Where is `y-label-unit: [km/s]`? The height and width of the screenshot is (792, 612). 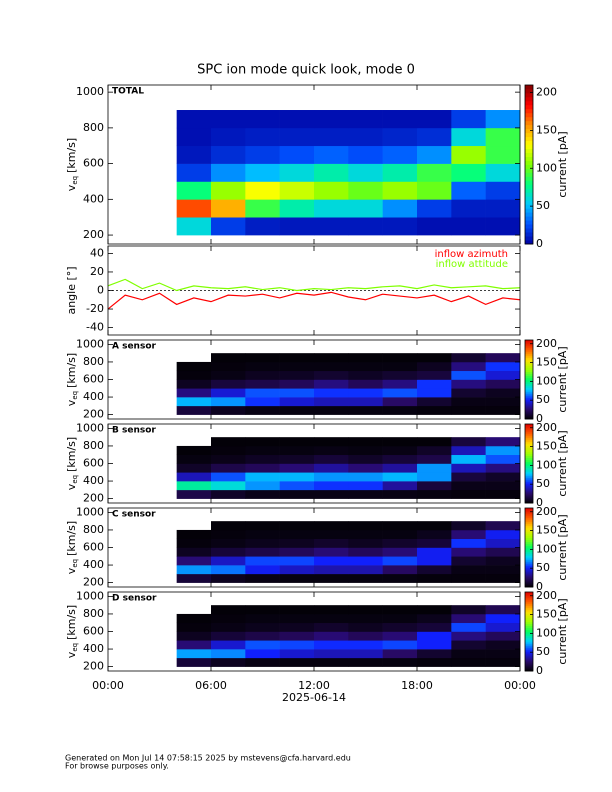
y-label-unit: [km/s] is located at coordinates (71, 622).